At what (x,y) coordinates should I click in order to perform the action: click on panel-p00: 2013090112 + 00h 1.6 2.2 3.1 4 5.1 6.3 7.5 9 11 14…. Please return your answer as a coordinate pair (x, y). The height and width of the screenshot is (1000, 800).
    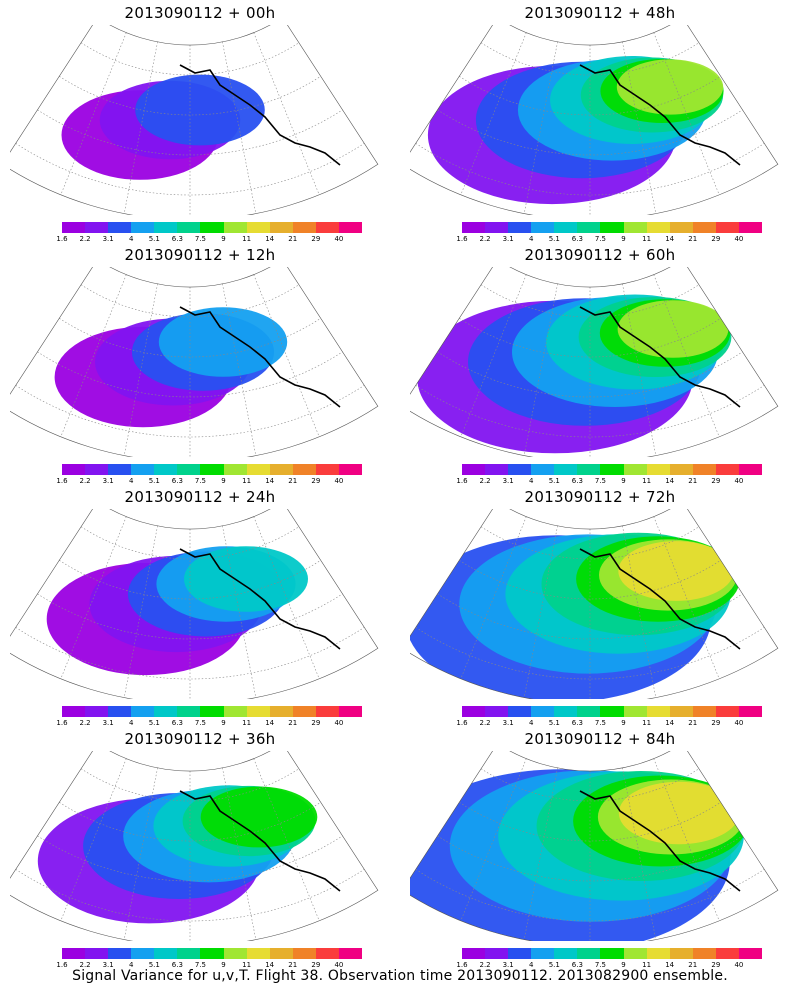
    Looking at the image, I should click on (200, 121).